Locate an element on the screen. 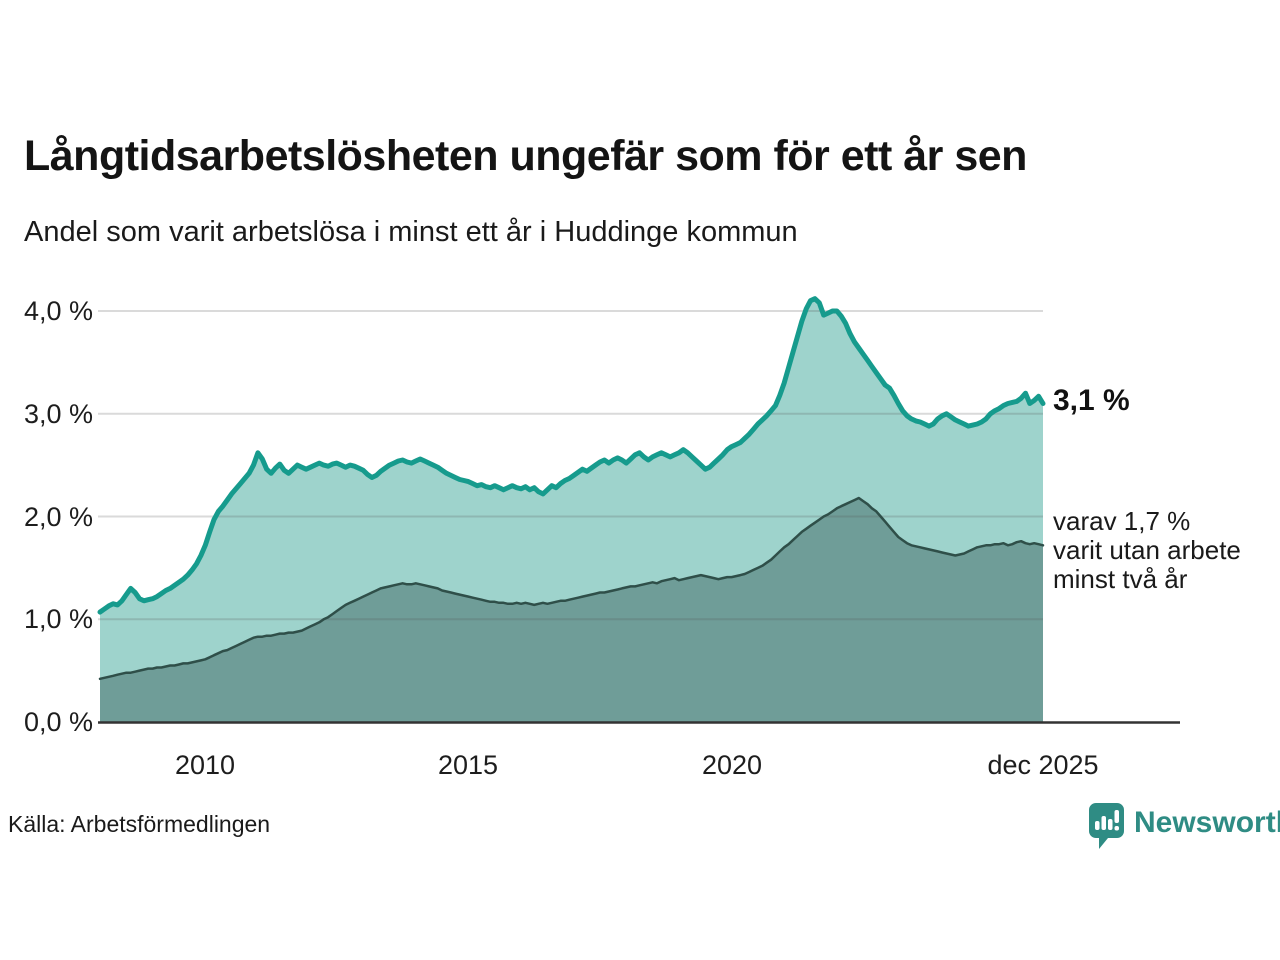 This screenshot has height=960, width=1280. y-axis-tick-label: 1,0 % is located at coordinates (58, 619).